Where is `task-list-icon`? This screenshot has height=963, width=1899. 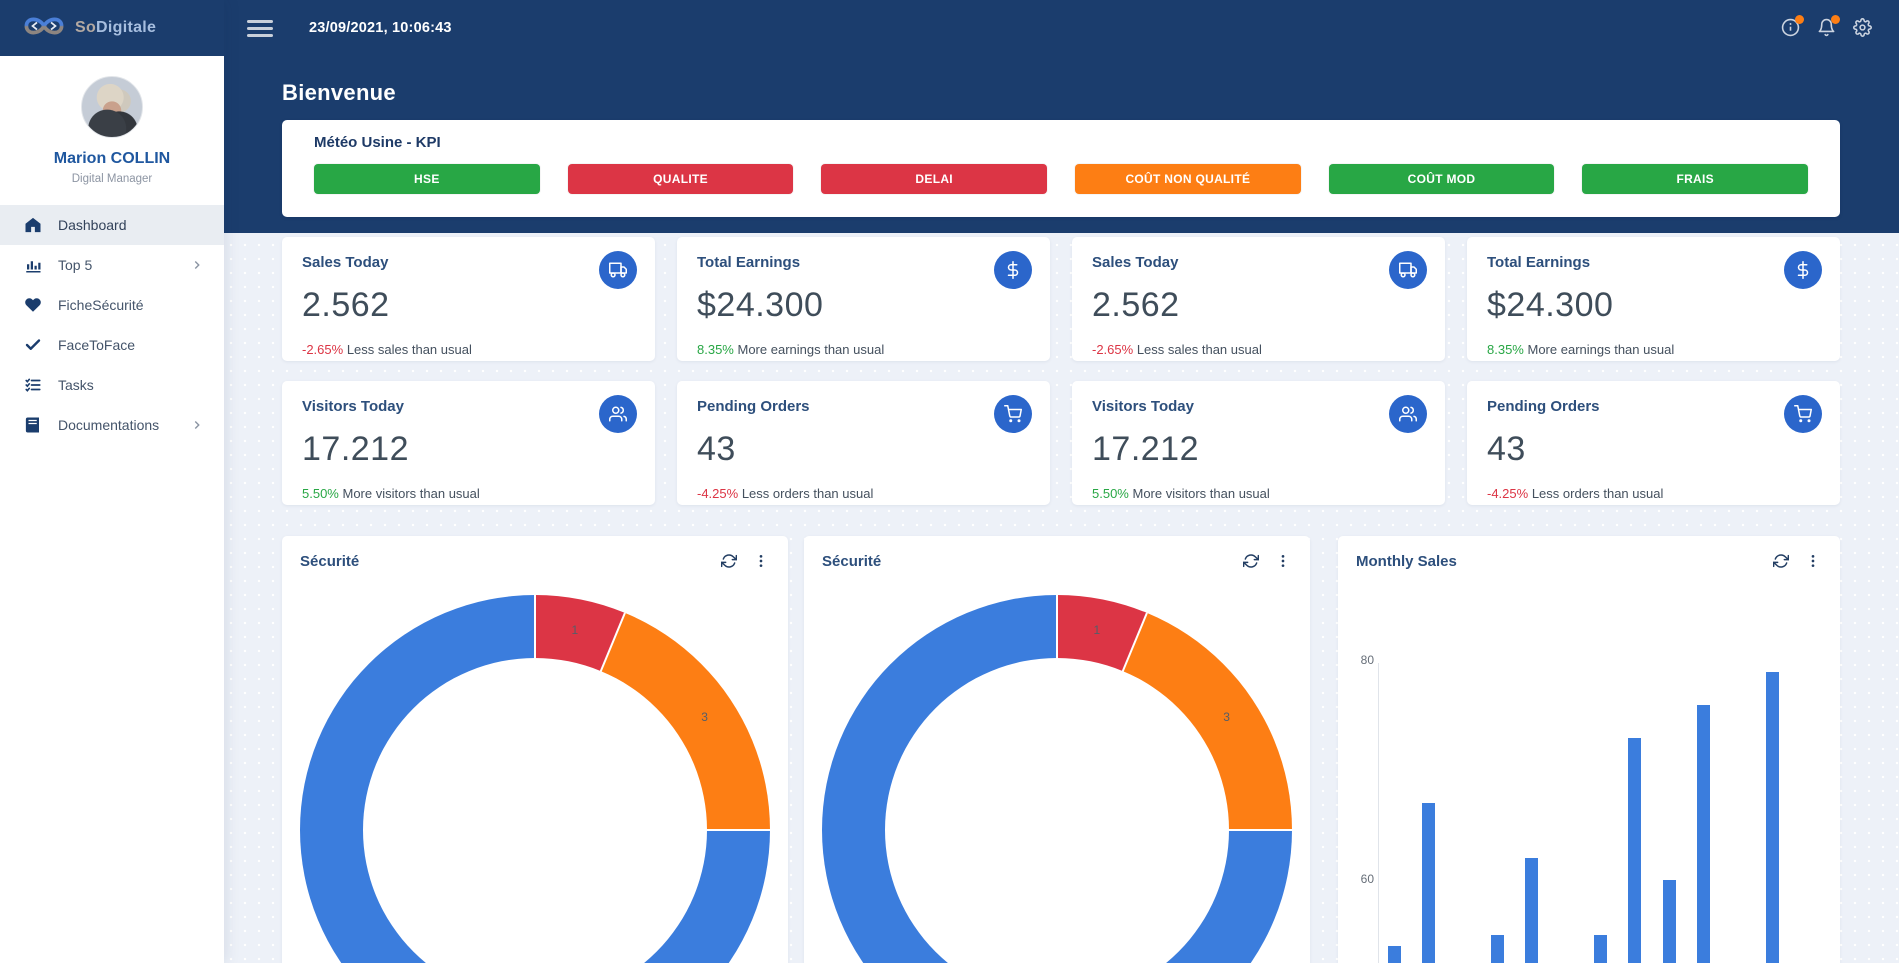 task-list-icon is located at coordinates (33, 385).